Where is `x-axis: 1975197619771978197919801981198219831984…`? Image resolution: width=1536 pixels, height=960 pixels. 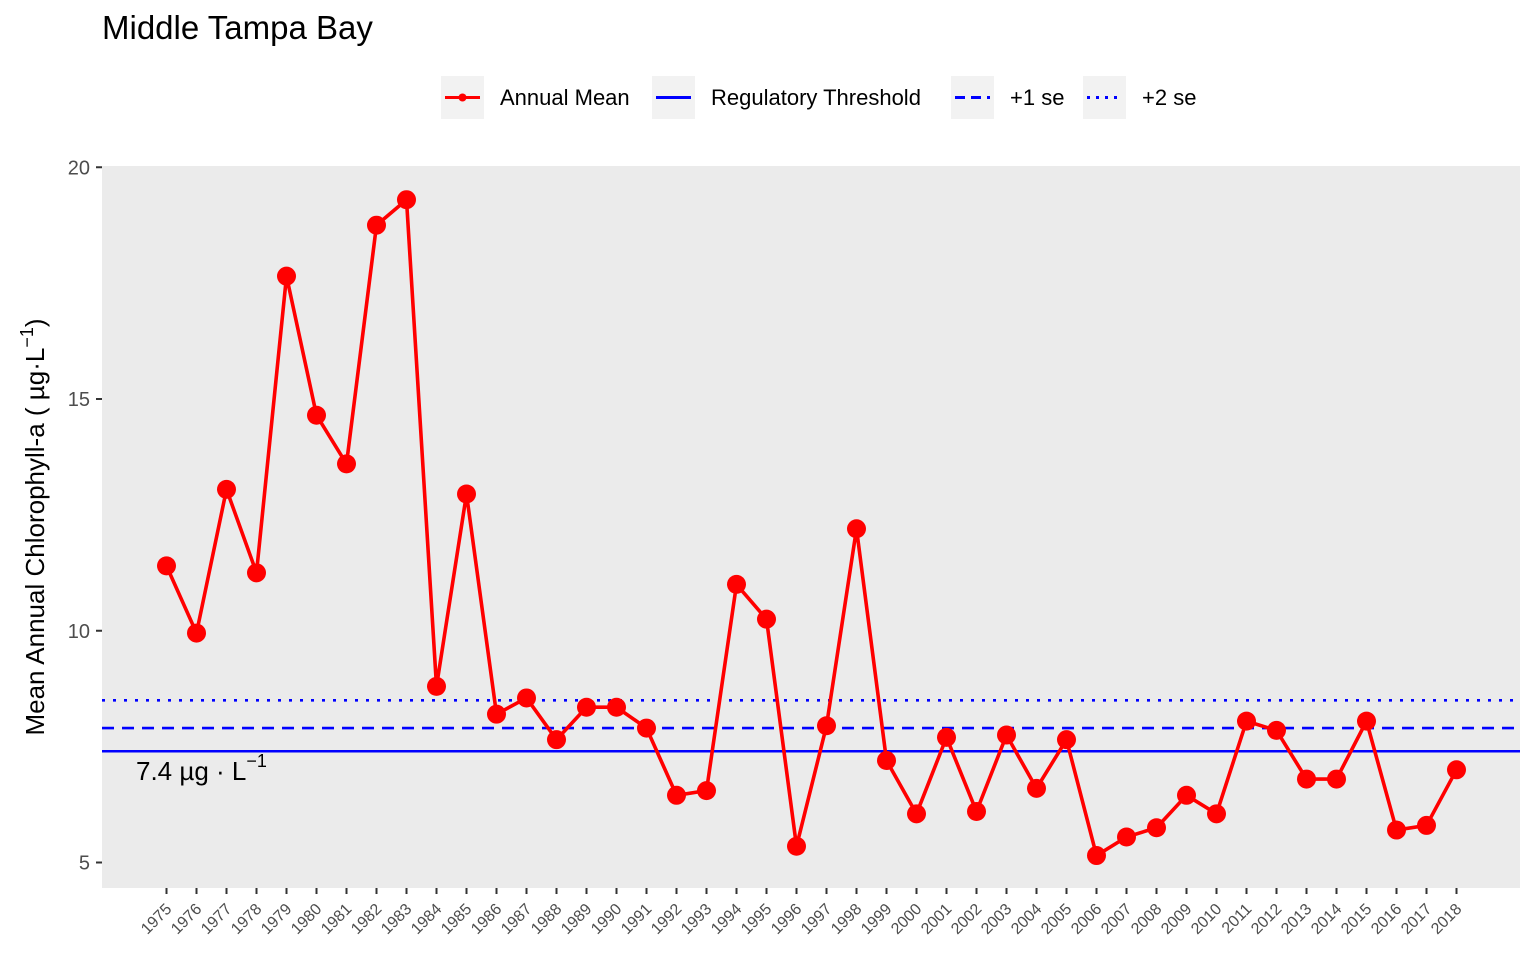 x-axis: 1975197619771978197919801981198219831984… is located at coordinates (801, 913).